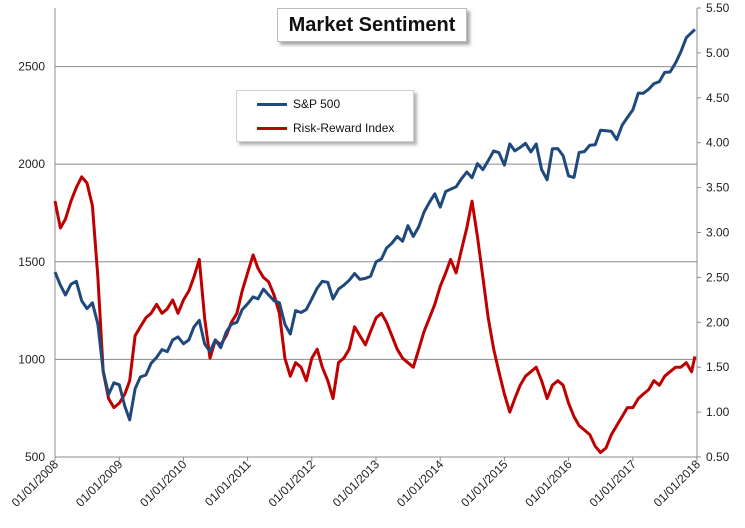 This screenshot has width=745, height=528. What do you see at coordinates (718, 457) in the screenshot?
I see `right-tick-label-0: 0.50` at bounding box center [718, 457].